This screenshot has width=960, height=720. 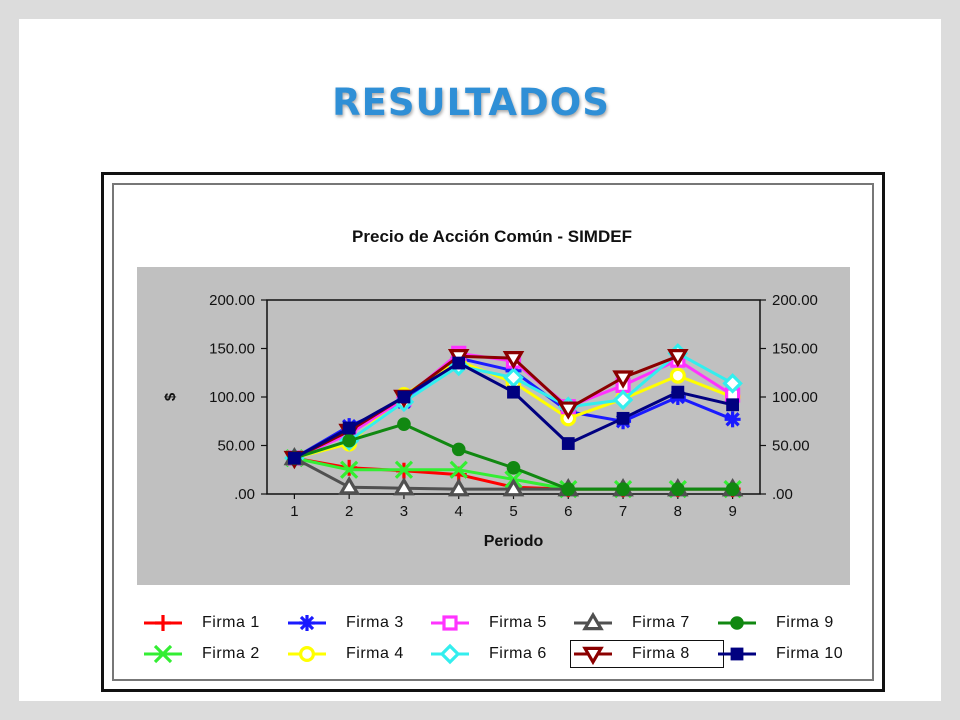 I want to click on legend-label: Firma 5, so click(x=518, y=622).